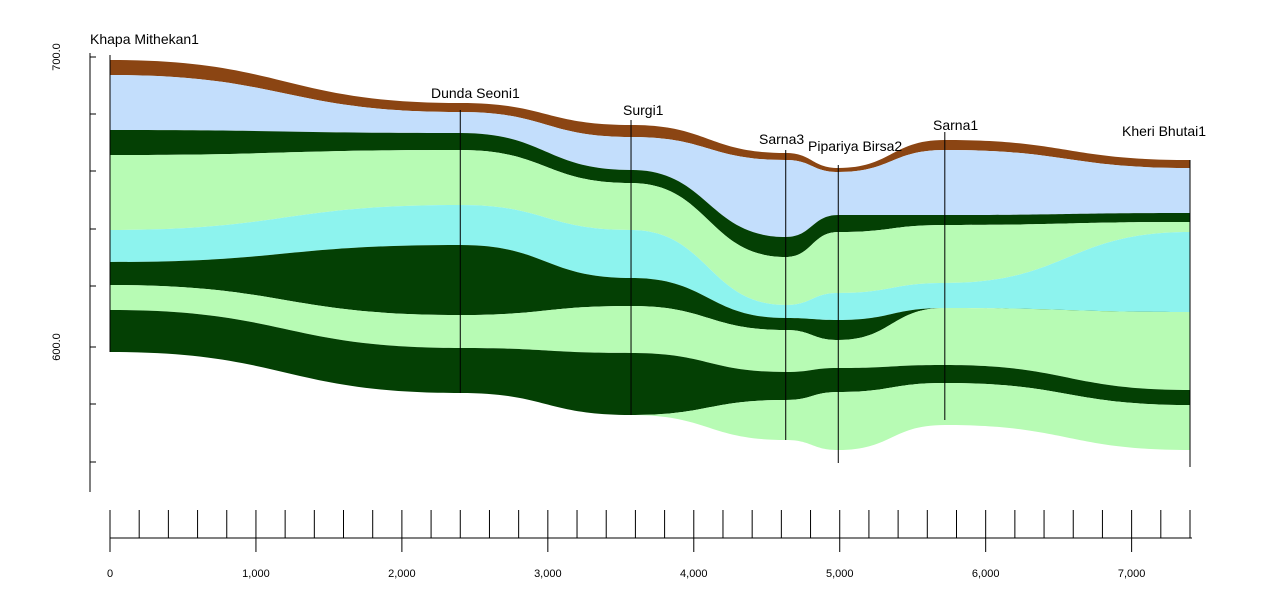 This screenshot has height=603, width=1280. I want to click on well-label: Surgi1, so click(643, 110).